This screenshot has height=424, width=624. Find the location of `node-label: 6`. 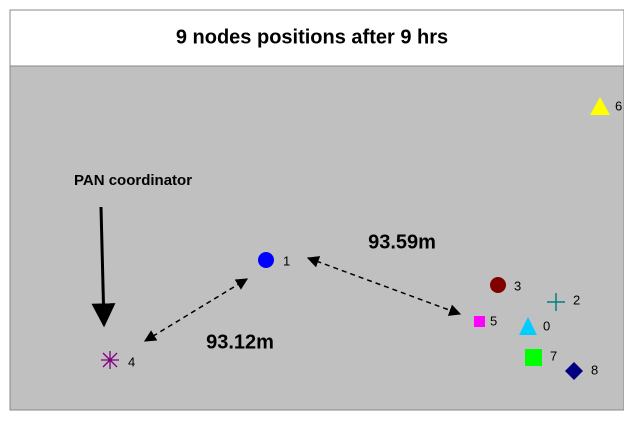

node-label: 6 is located at coordinates (618, 105).